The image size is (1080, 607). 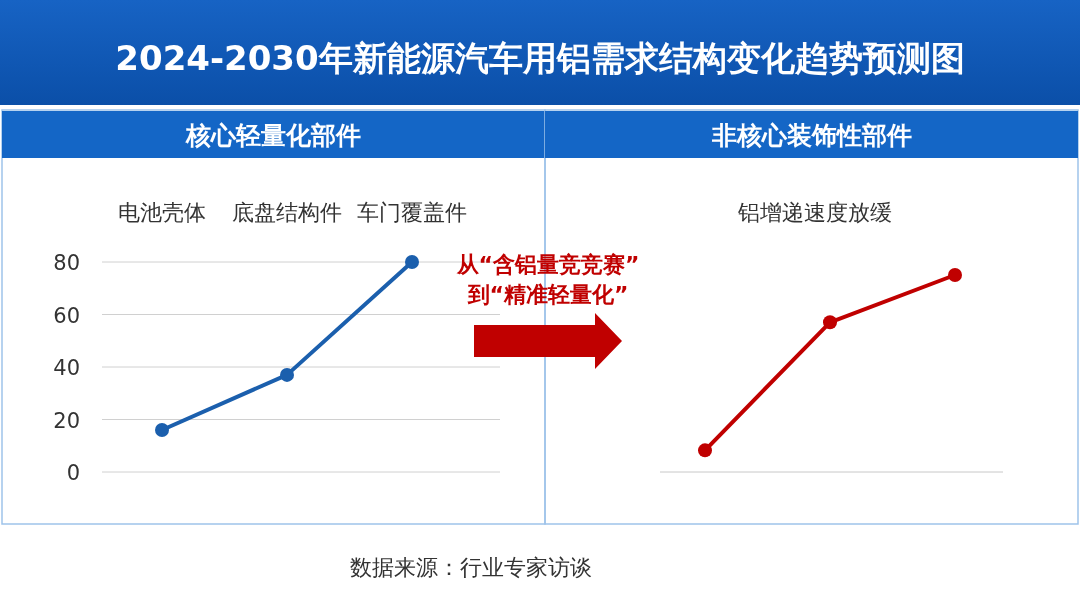 What do you see at coordinates (162, 212) in the screenshot?
I see `x-tick-label: 电池壳体` at bounding box center [162, 212].